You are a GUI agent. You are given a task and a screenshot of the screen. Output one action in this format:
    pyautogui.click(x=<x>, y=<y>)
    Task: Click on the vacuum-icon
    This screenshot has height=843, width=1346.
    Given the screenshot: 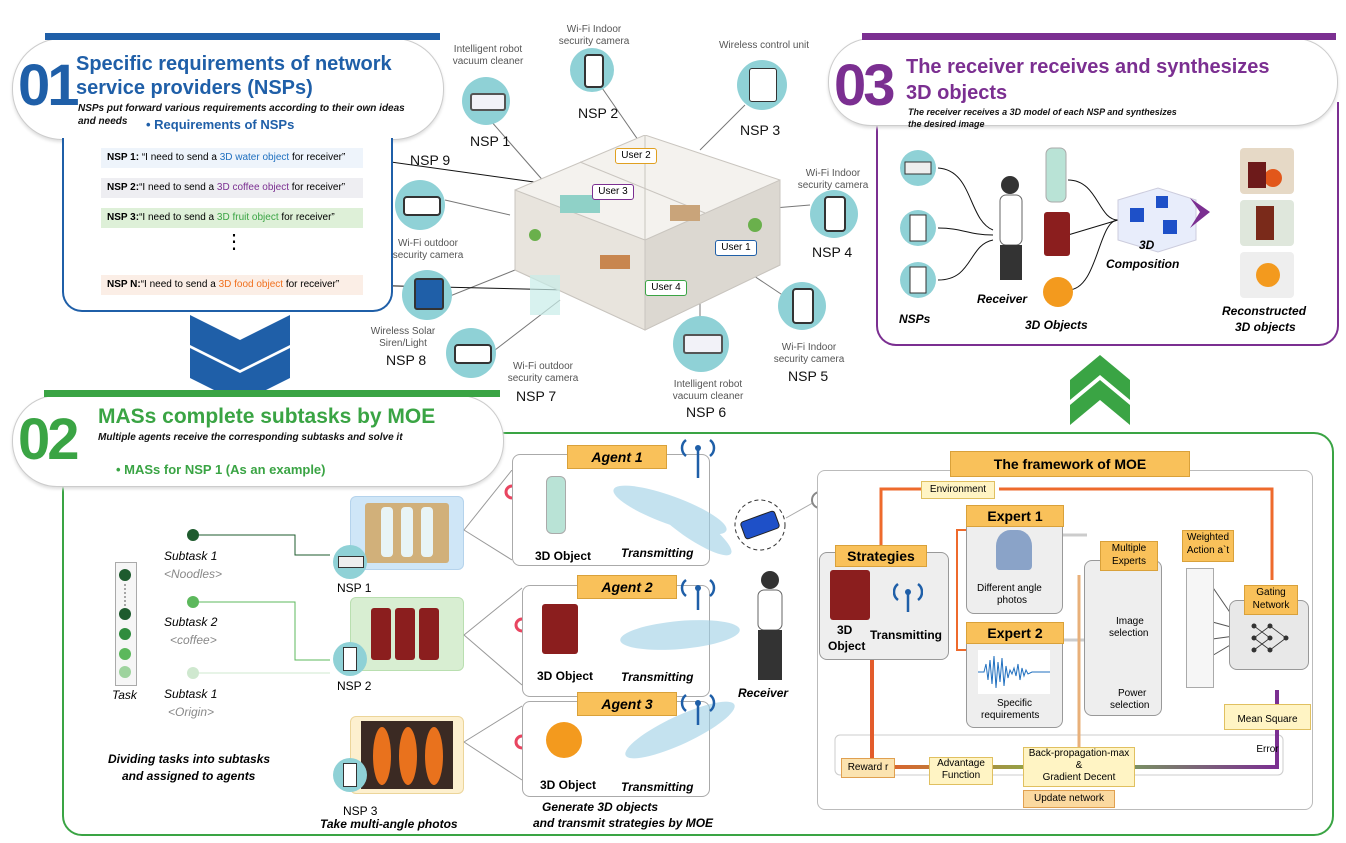 What is the action you would take?
    pyautogui.click(x=486, y=101)
    